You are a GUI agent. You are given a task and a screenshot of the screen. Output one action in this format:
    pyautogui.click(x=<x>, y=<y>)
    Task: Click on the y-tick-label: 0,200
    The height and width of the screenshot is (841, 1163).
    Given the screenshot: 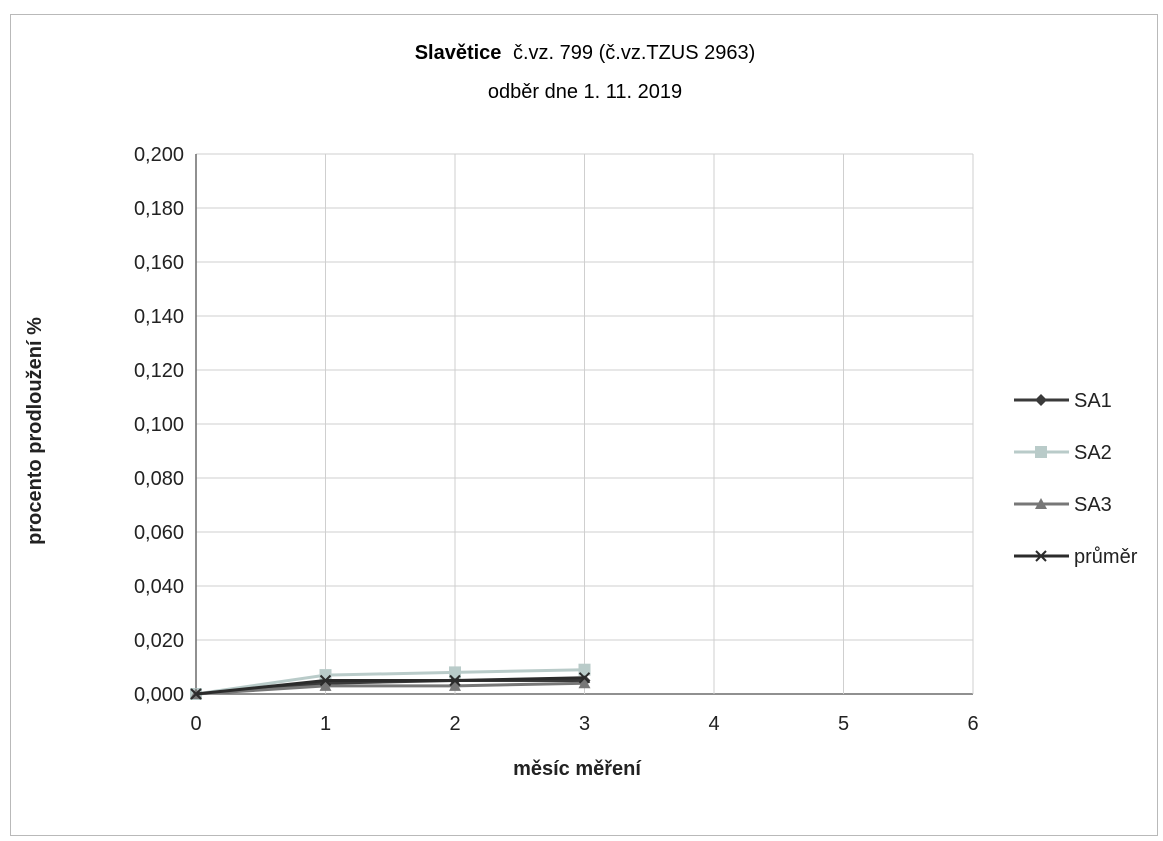 What is the action you would take?
    pyautogui.click(x=159, y=155)
    